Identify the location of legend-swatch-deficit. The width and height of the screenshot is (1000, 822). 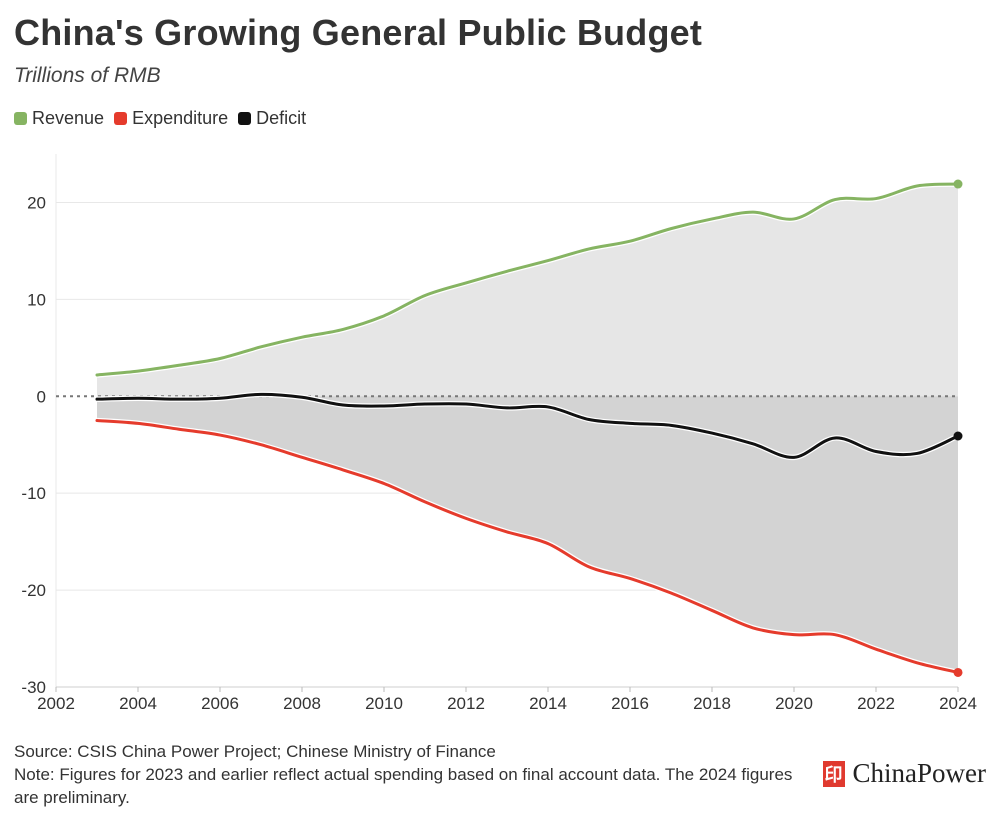
(245, 118).